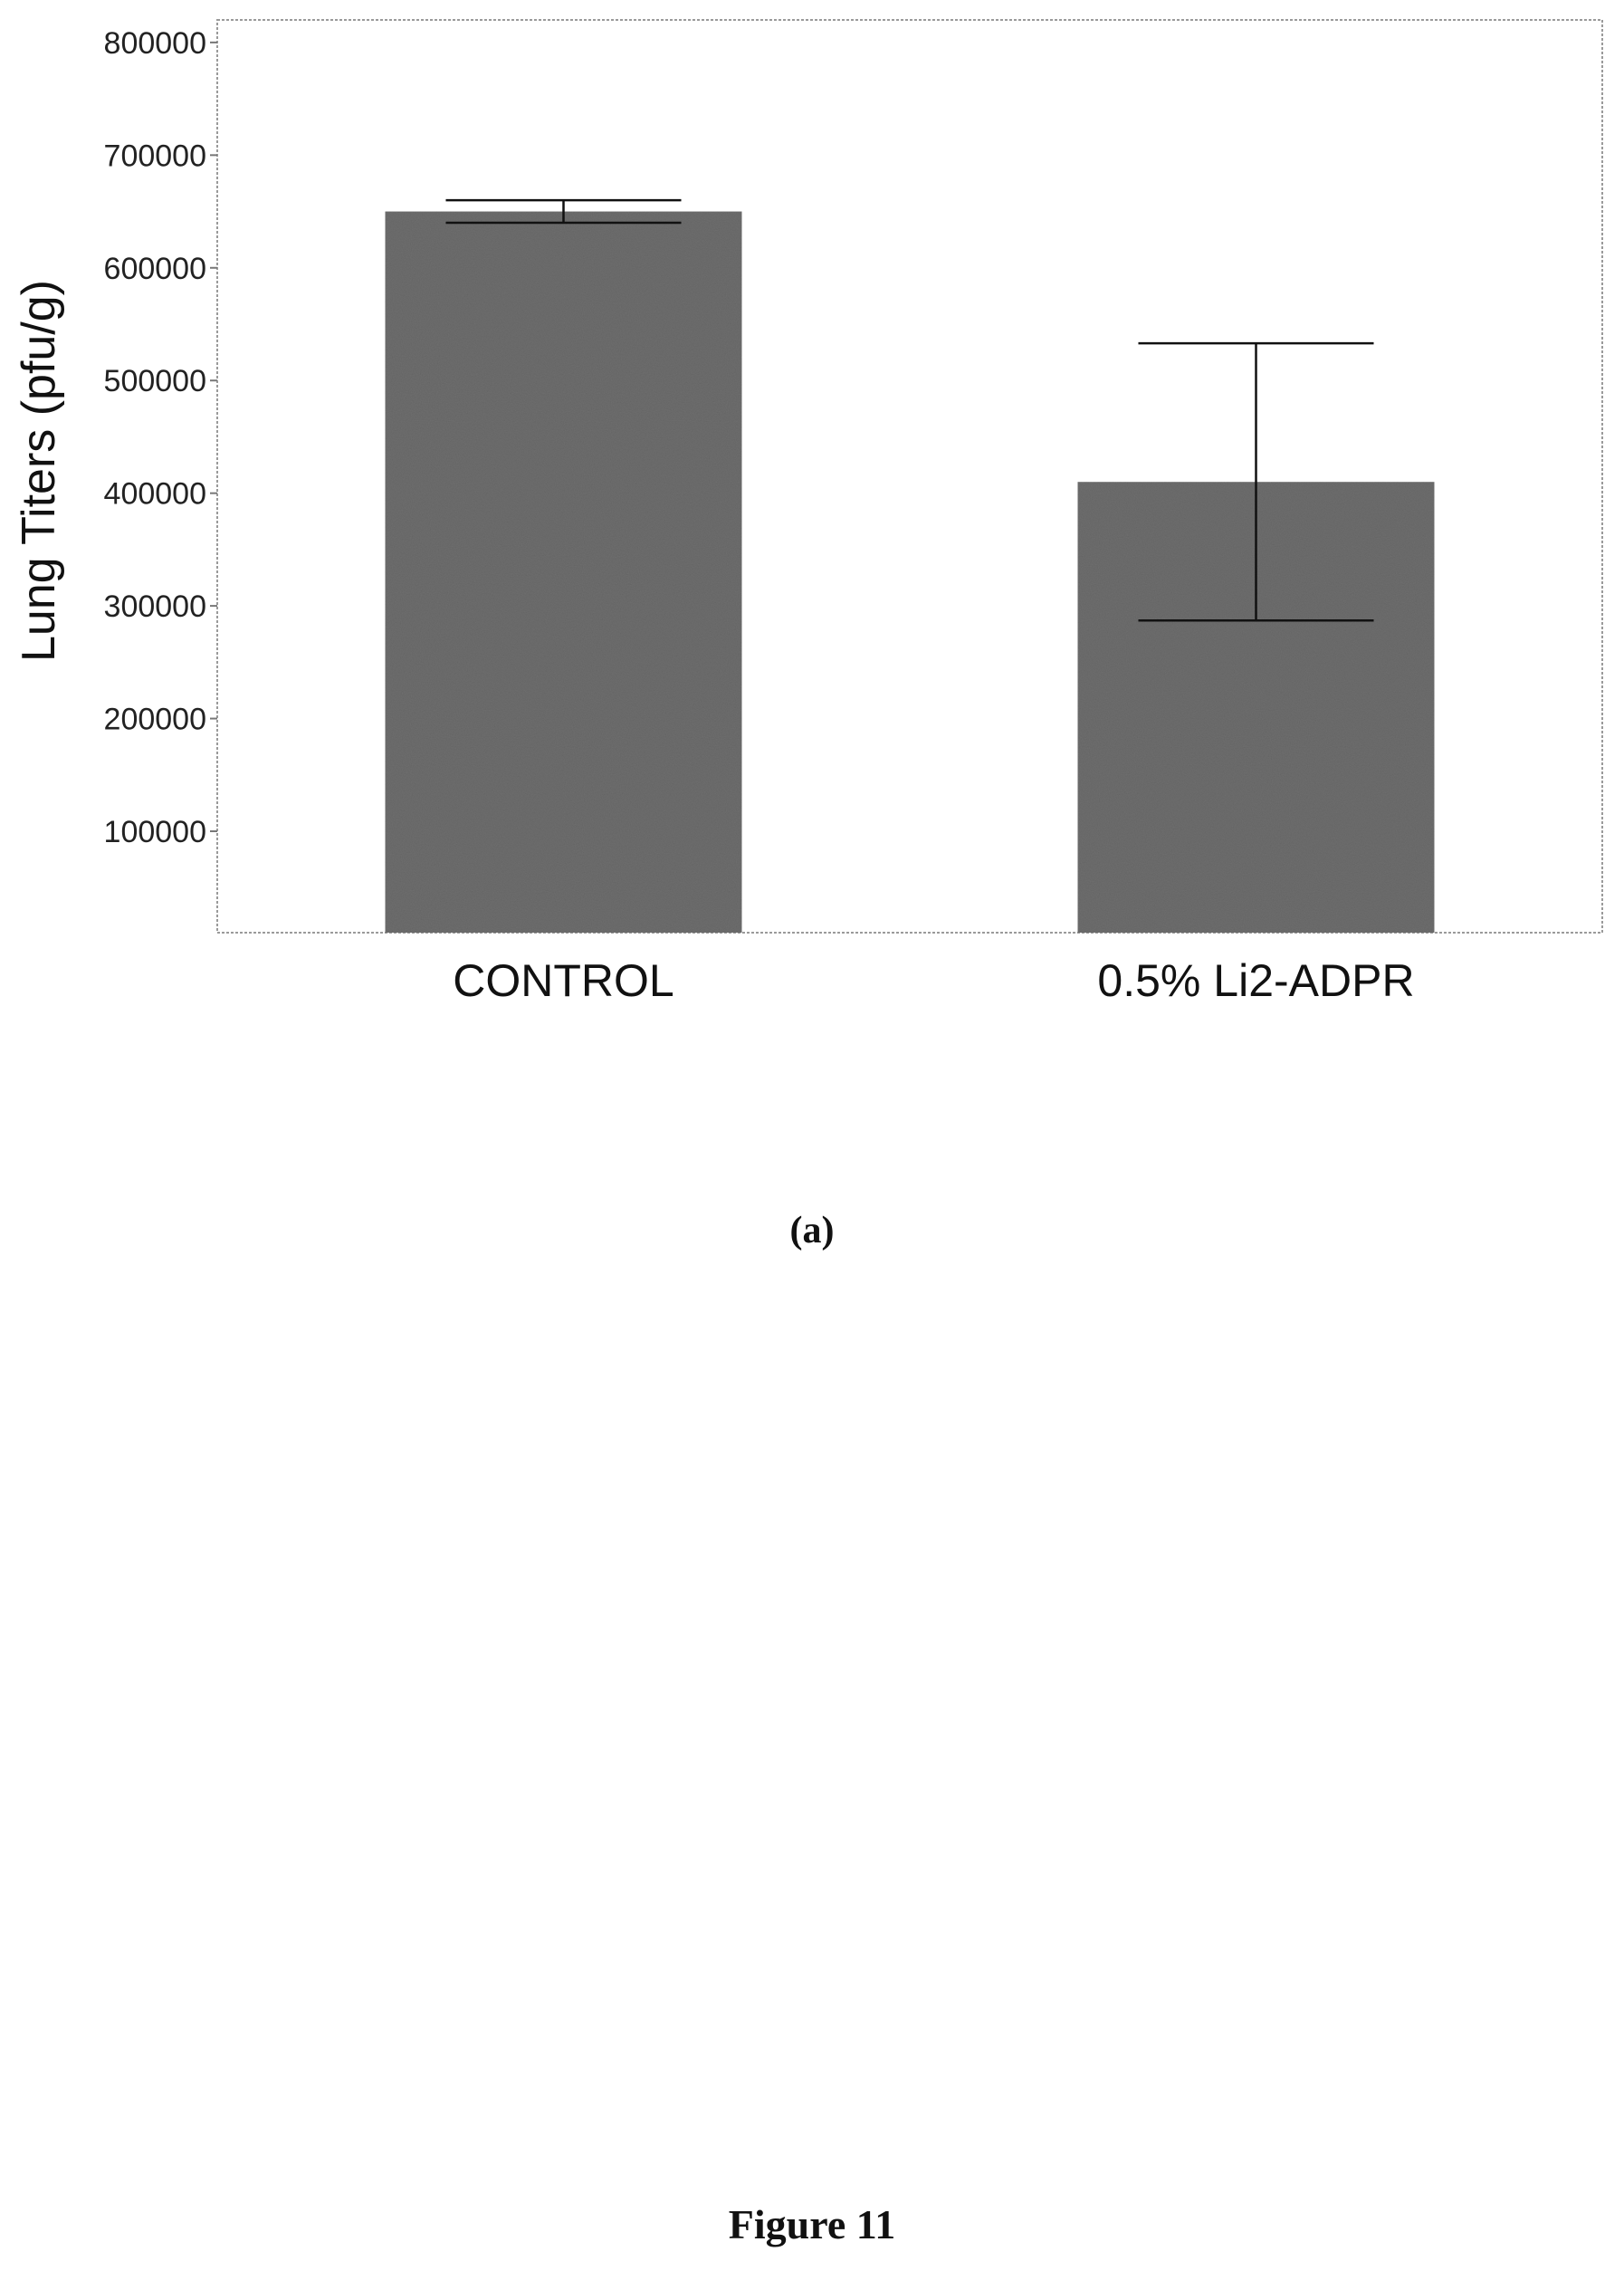  Describe the element at coordinates (155, 156) in the screenshot. I see `y-tick-label: 700000` at that location.